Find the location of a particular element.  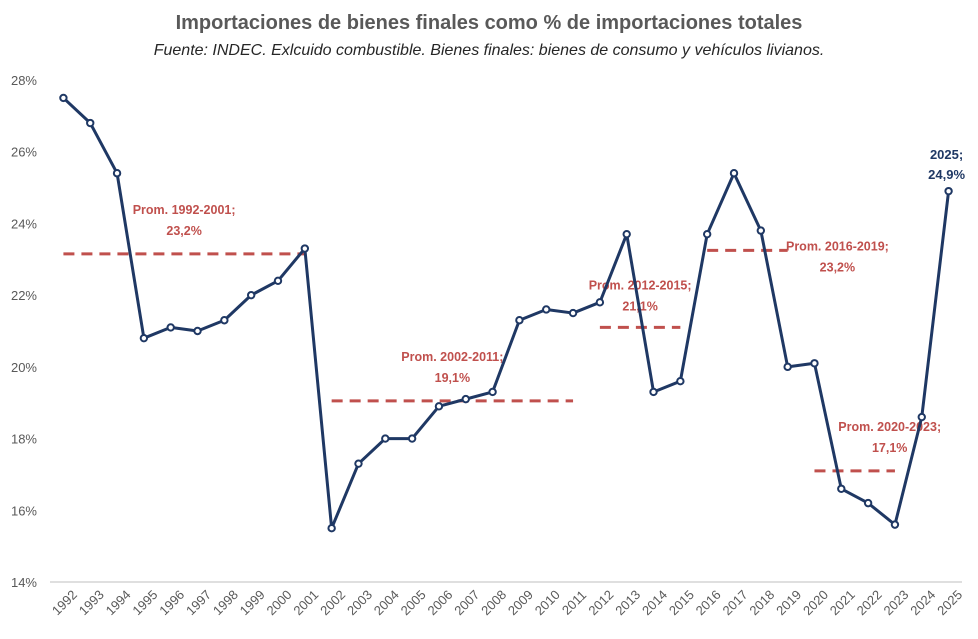

average-label: Prom. 1992-2001; is located at coordinates (184, 210).